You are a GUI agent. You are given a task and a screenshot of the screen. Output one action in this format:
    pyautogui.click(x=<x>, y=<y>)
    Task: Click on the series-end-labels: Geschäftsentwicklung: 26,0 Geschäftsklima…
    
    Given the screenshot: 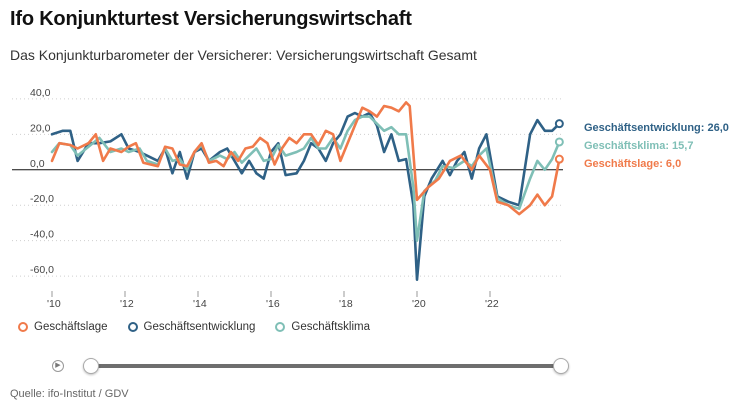 What is the action you would take?
    pyautogui.click(x=656, y=146)
    